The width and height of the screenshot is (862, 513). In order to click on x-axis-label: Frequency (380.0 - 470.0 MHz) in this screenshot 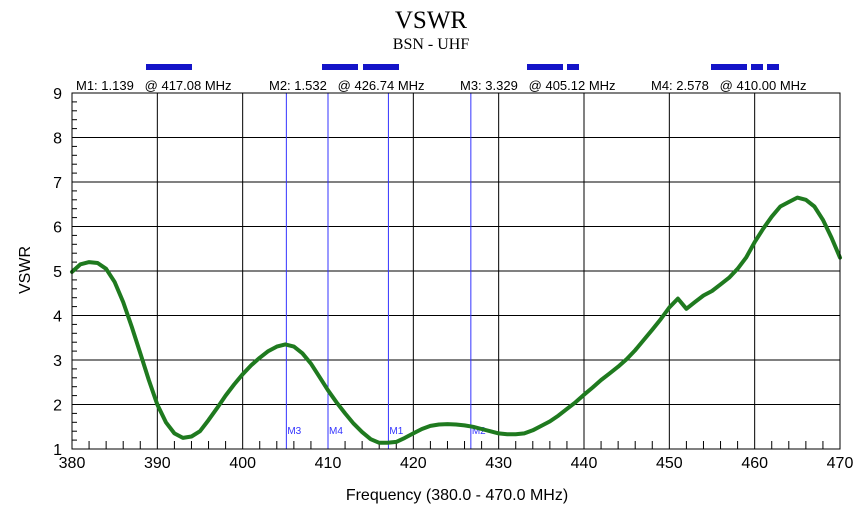, I will do `click(457, 495)`.